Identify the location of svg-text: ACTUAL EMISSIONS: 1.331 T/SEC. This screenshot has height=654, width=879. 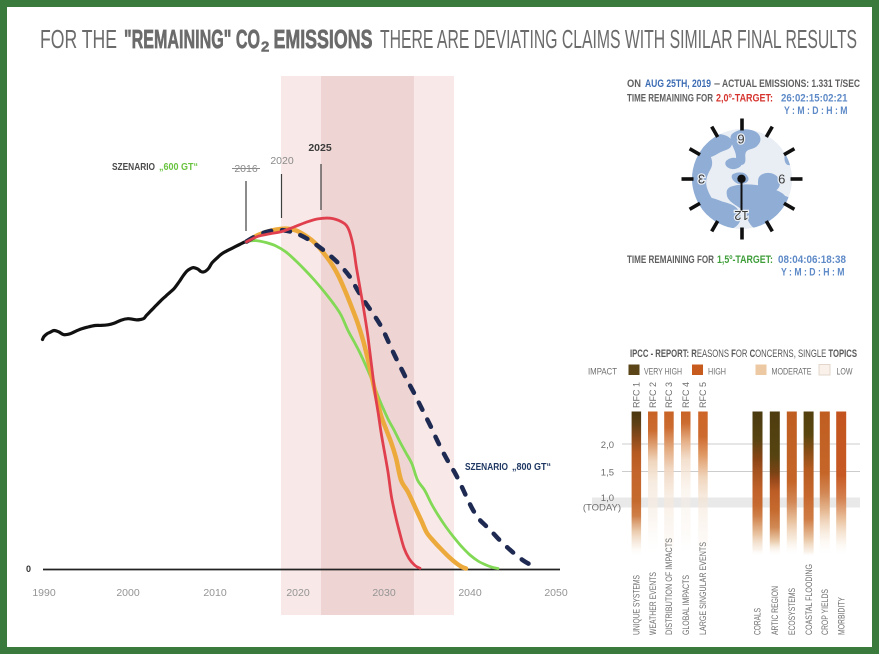
(791, 84).